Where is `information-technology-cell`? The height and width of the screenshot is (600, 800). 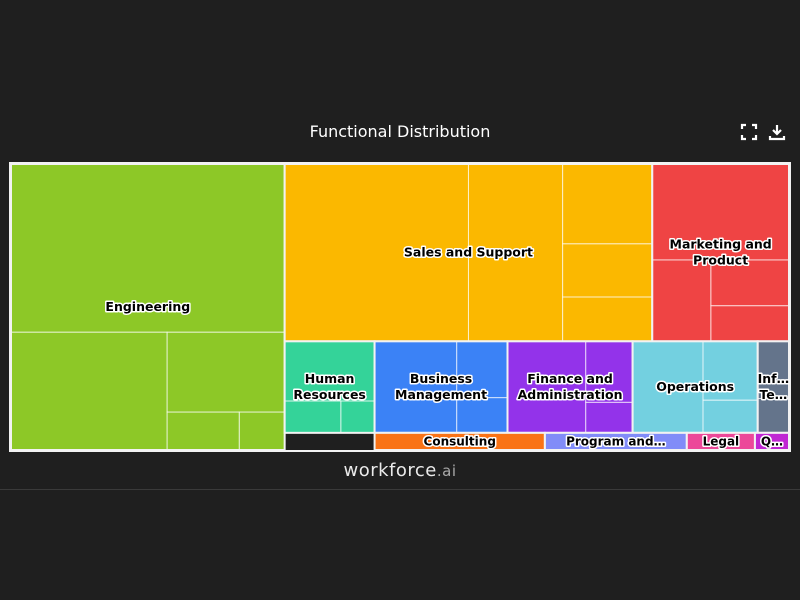
information-technology-cell is located at coordinates (773, 387).